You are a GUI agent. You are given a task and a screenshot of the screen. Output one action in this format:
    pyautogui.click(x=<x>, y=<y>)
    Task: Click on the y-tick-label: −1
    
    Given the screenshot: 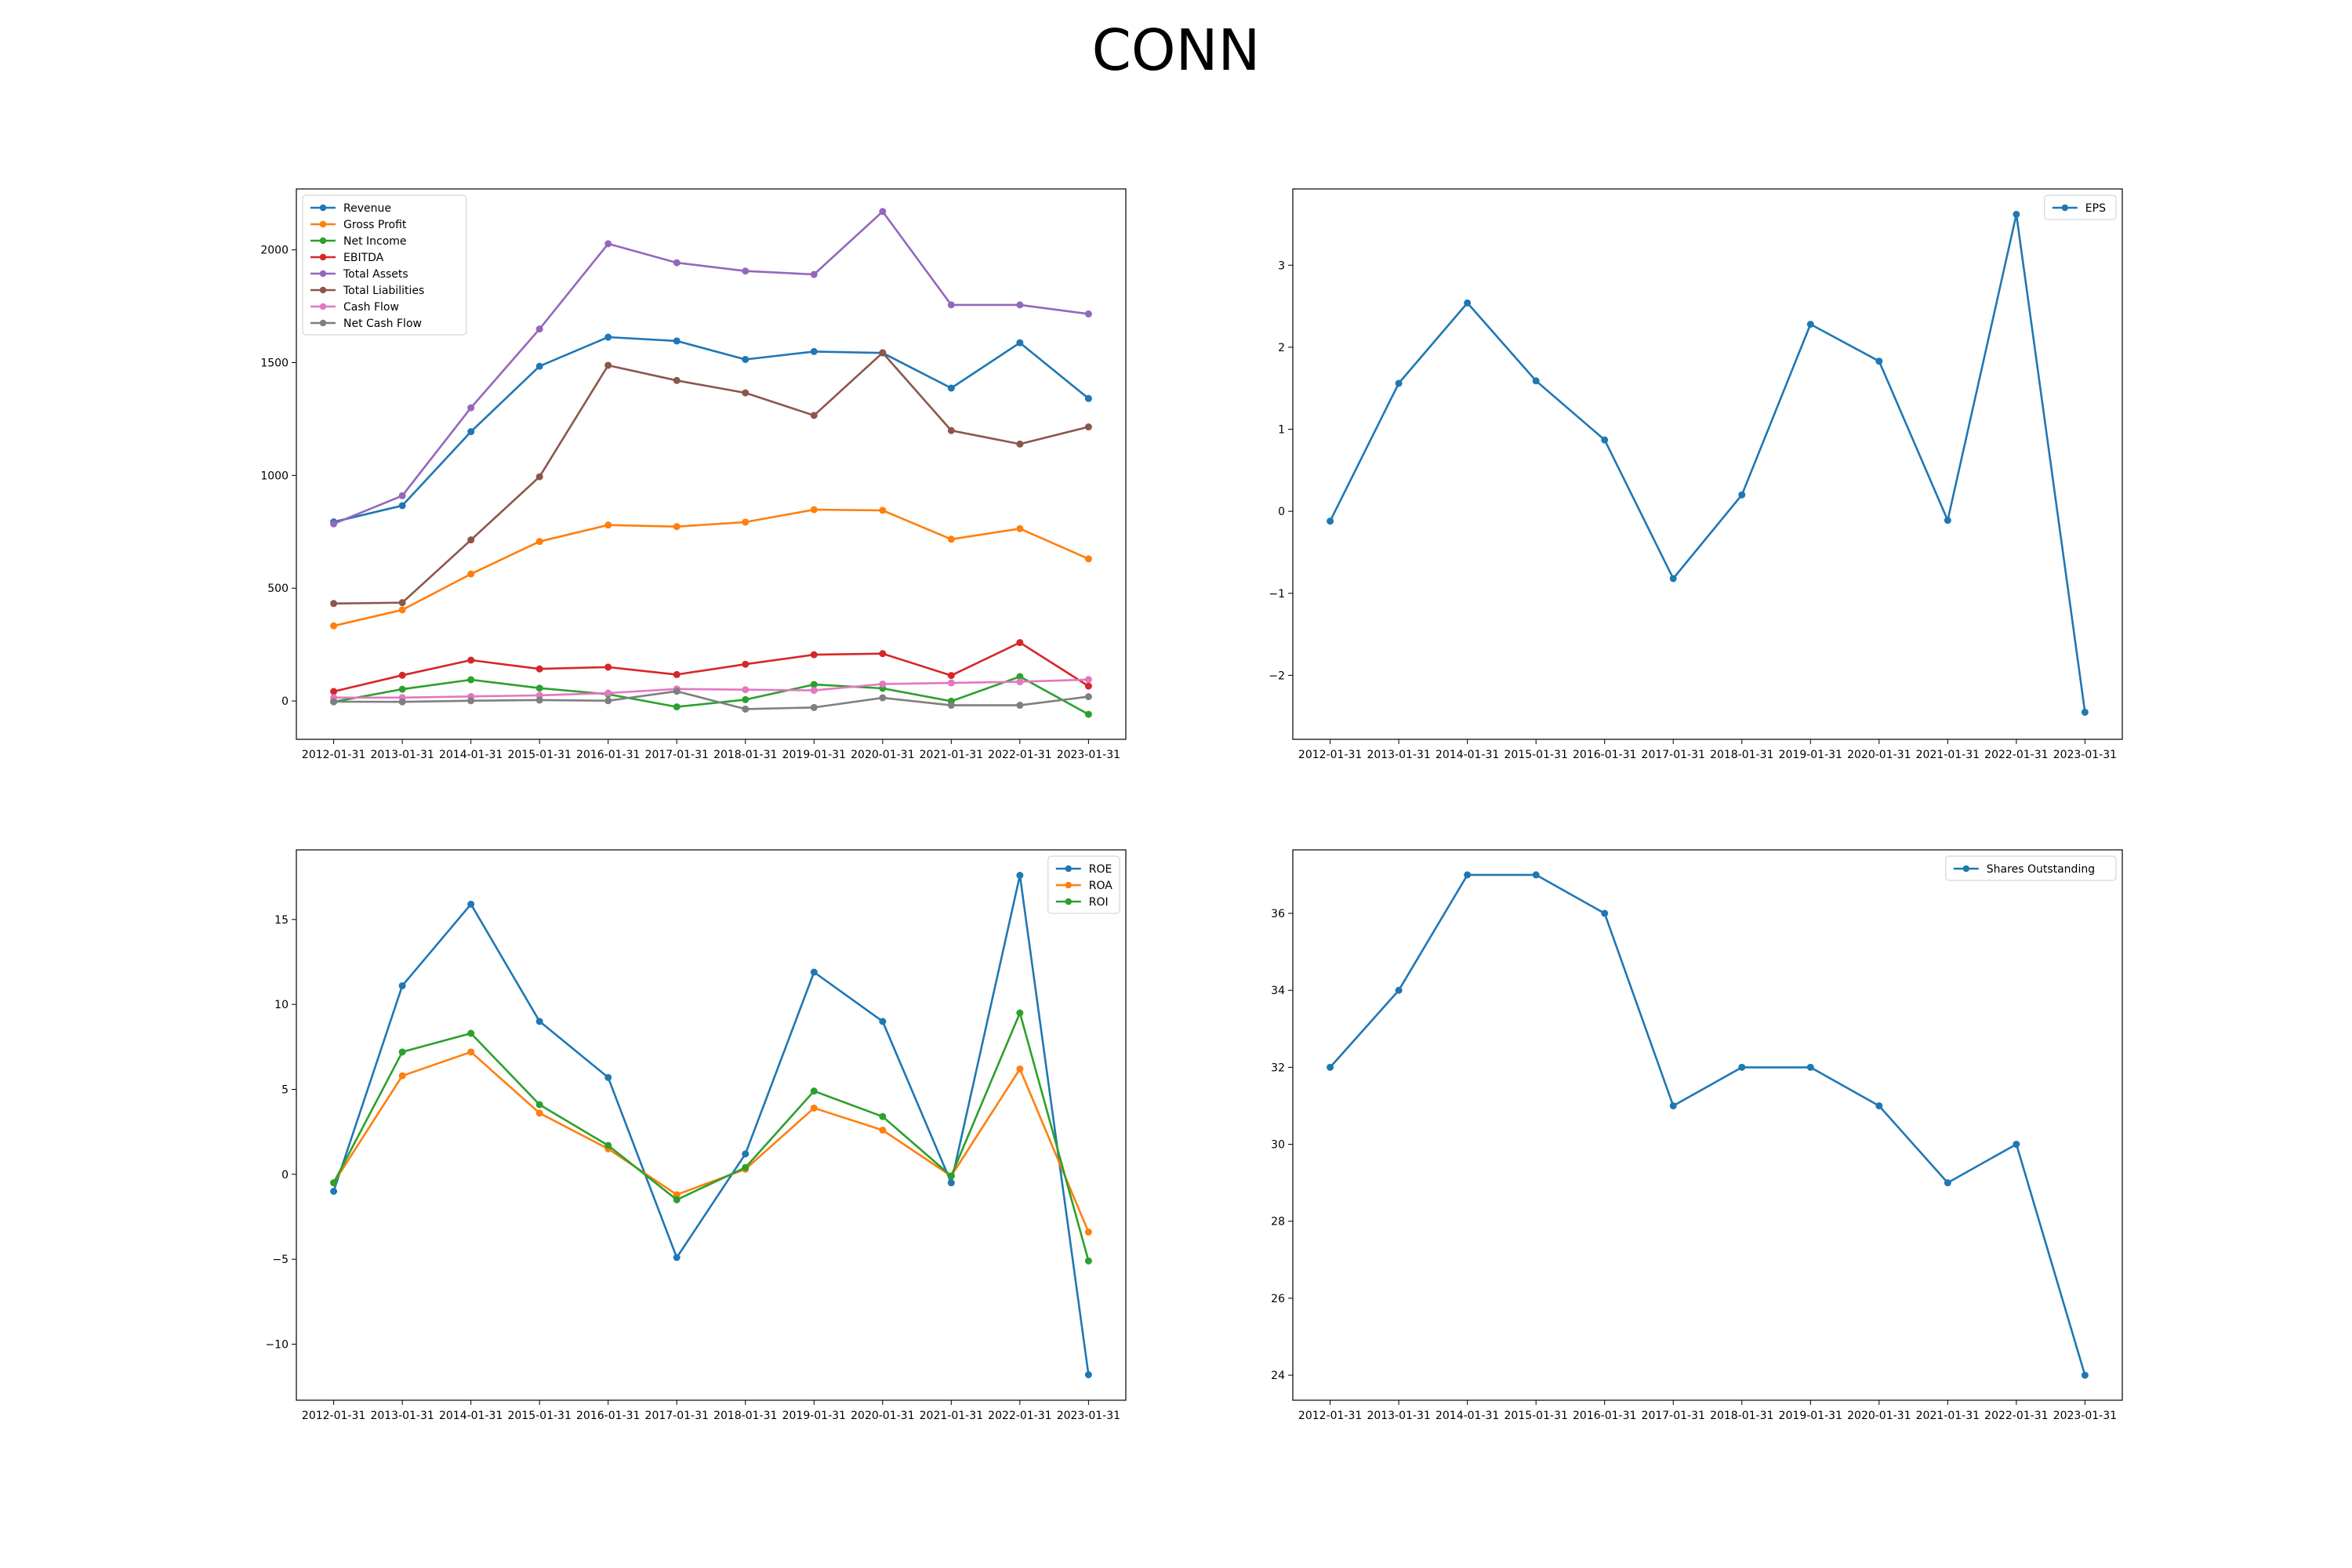 What is the action you would take?
    pyautogui.click(x=1277, y=594)
    